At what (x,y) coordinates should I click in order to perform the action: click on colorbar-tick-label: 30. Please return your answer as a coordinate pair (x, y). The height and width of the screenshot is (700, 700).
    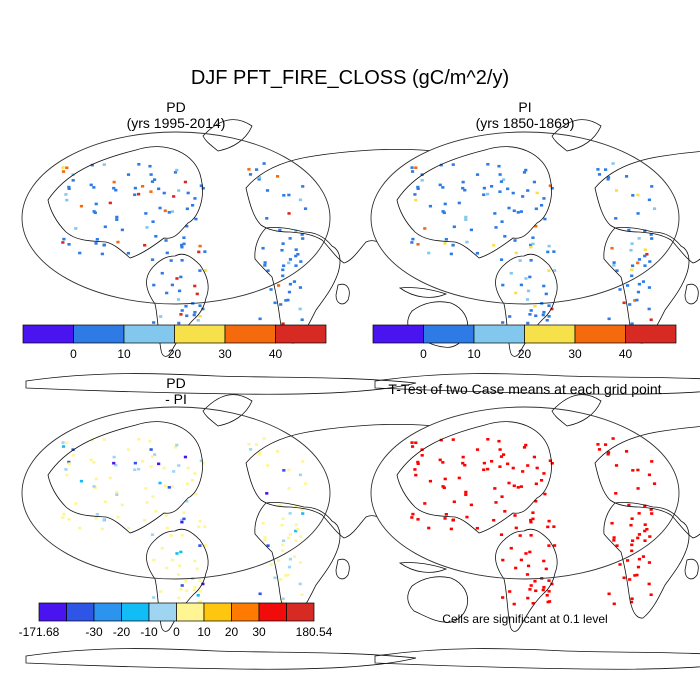
    Looking at the image, I should click on (225, 354).